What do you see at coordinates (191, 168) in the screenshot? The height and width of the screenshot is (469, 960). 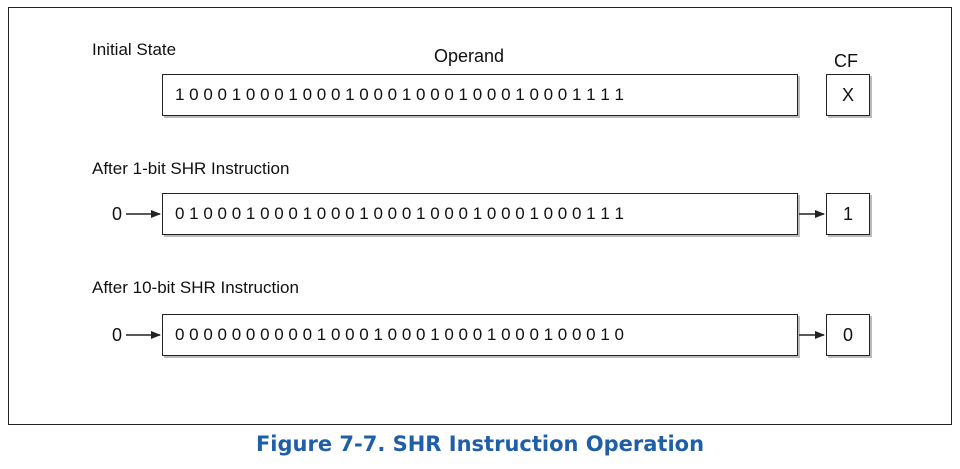 I see `after-1bit-label: After 1-bit SHR Instruction` at bounding box center [191, 168].